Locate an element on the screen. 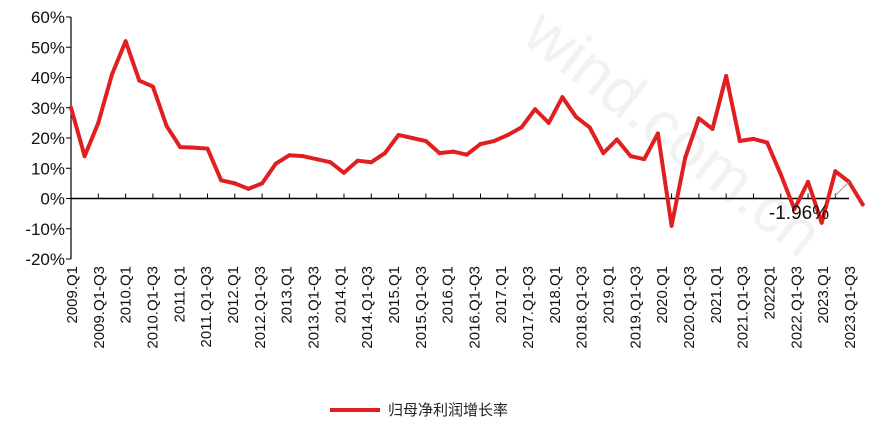  x-tick-label: 2016.Q1 is located at coordinates (448, 295).